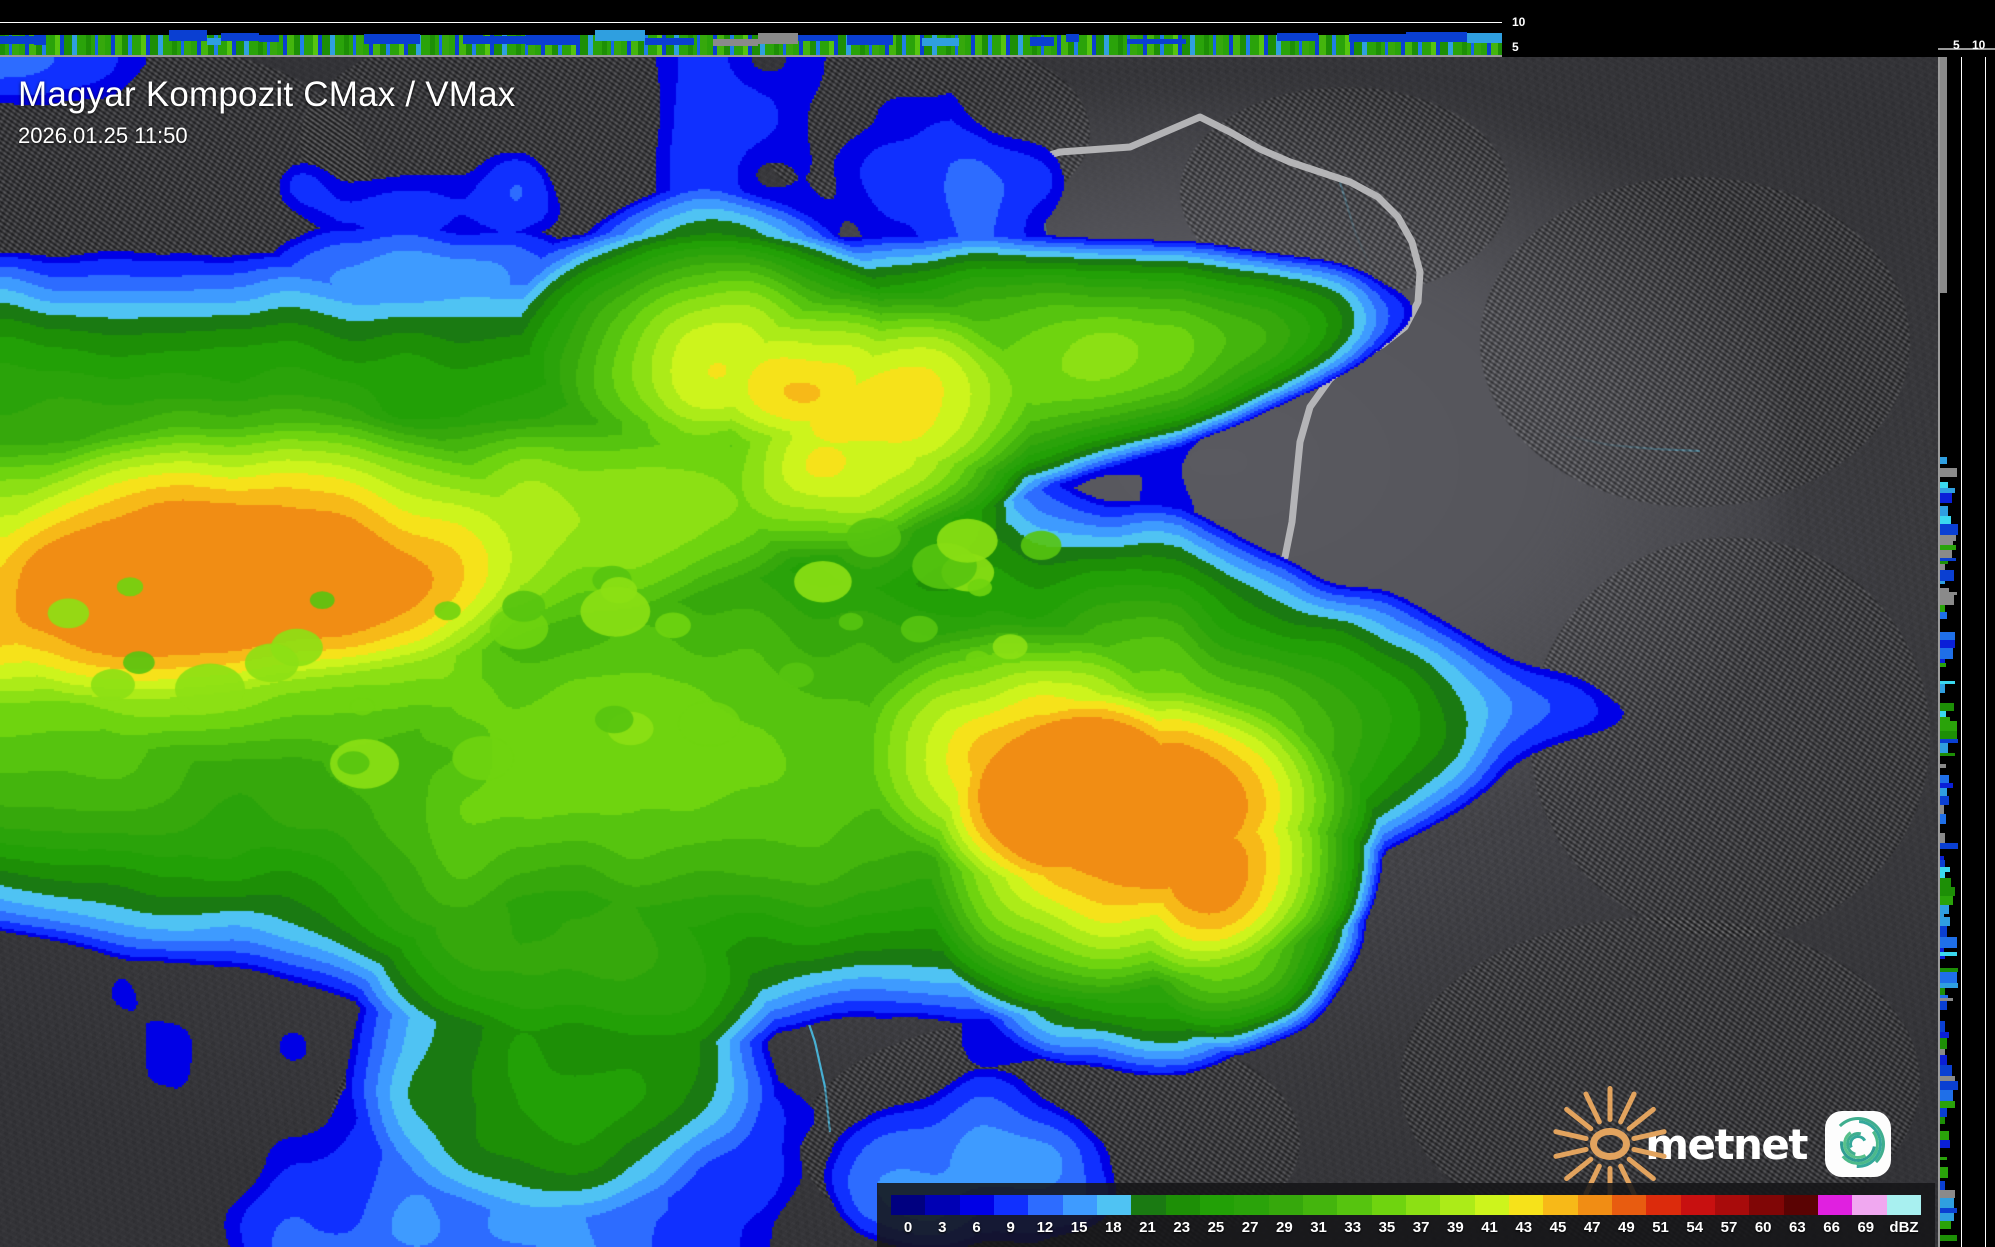  I want to click on colorbar-tick: 47, so click(1592, 1227).